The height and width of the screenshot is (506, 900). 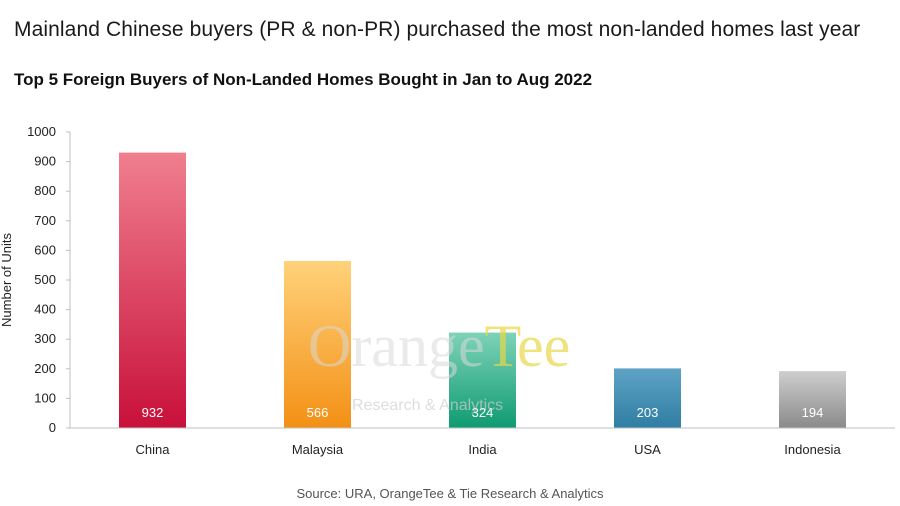 I want to click on data-label-india: 324, so click(x=483, y=412).